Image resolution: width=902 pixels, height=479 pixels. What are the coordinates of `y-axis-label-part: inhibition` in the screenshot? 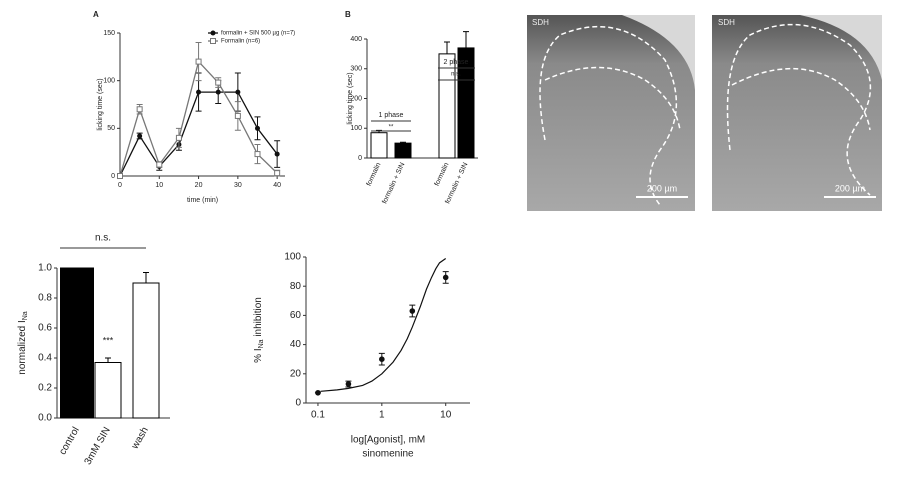 It's located at (258, 318).